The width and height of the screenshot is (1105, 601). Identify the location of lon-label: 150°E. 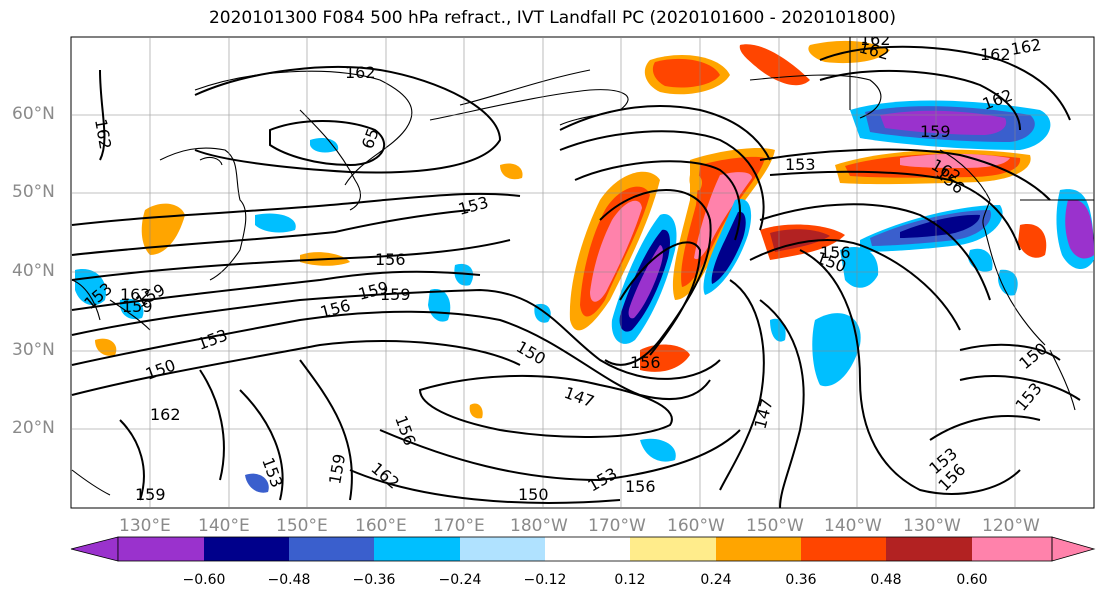
(302, 526).